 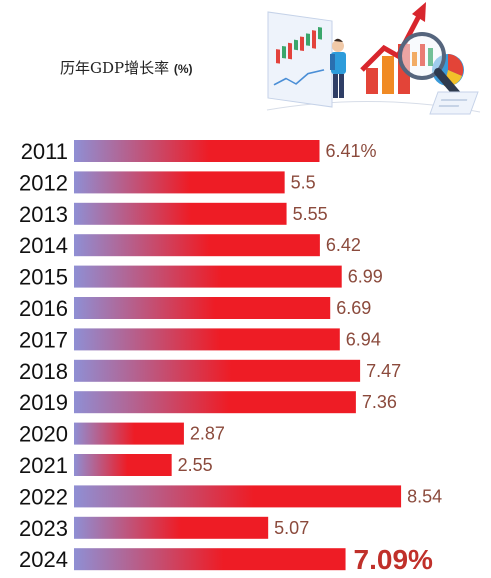 What do you see at coordinates (129, 433) in the screenshot?
I see `bar-2020` at bounding box center [129, 433].